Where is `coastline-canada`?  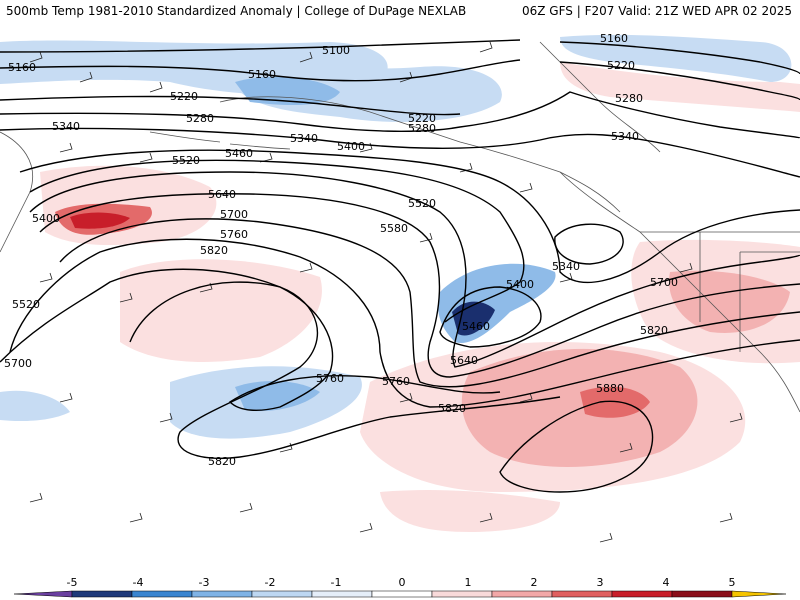
coastline-canada is located at coordinates (600, 97).